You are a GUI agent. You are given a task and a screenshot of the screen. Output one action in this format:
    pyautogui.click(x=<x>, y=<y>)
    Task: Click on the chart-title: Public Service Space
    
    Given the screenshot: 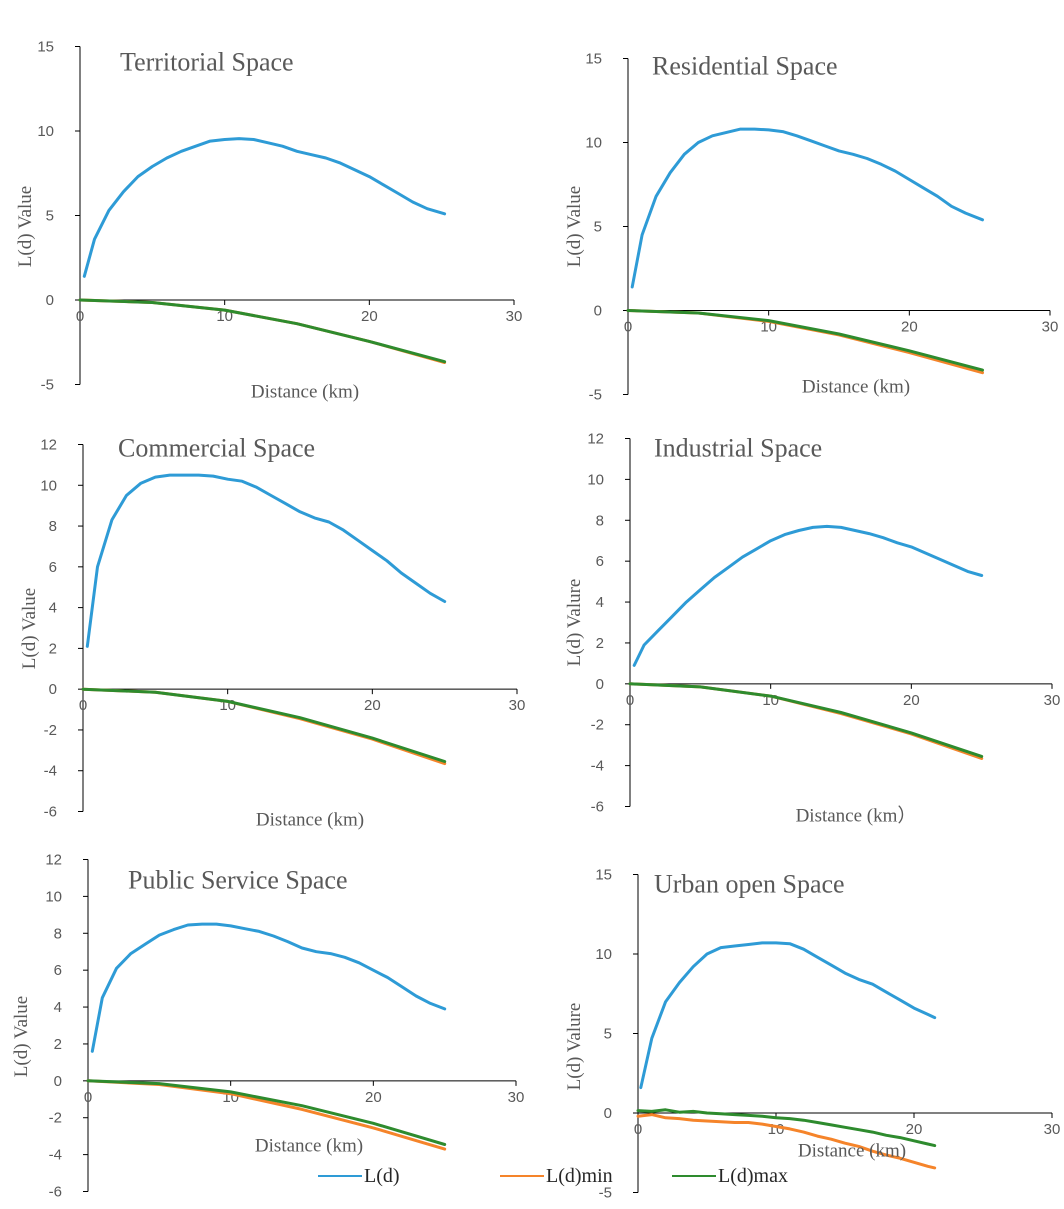 What is the action you would take?
    pyautogui.click(x=238, y=880)
    